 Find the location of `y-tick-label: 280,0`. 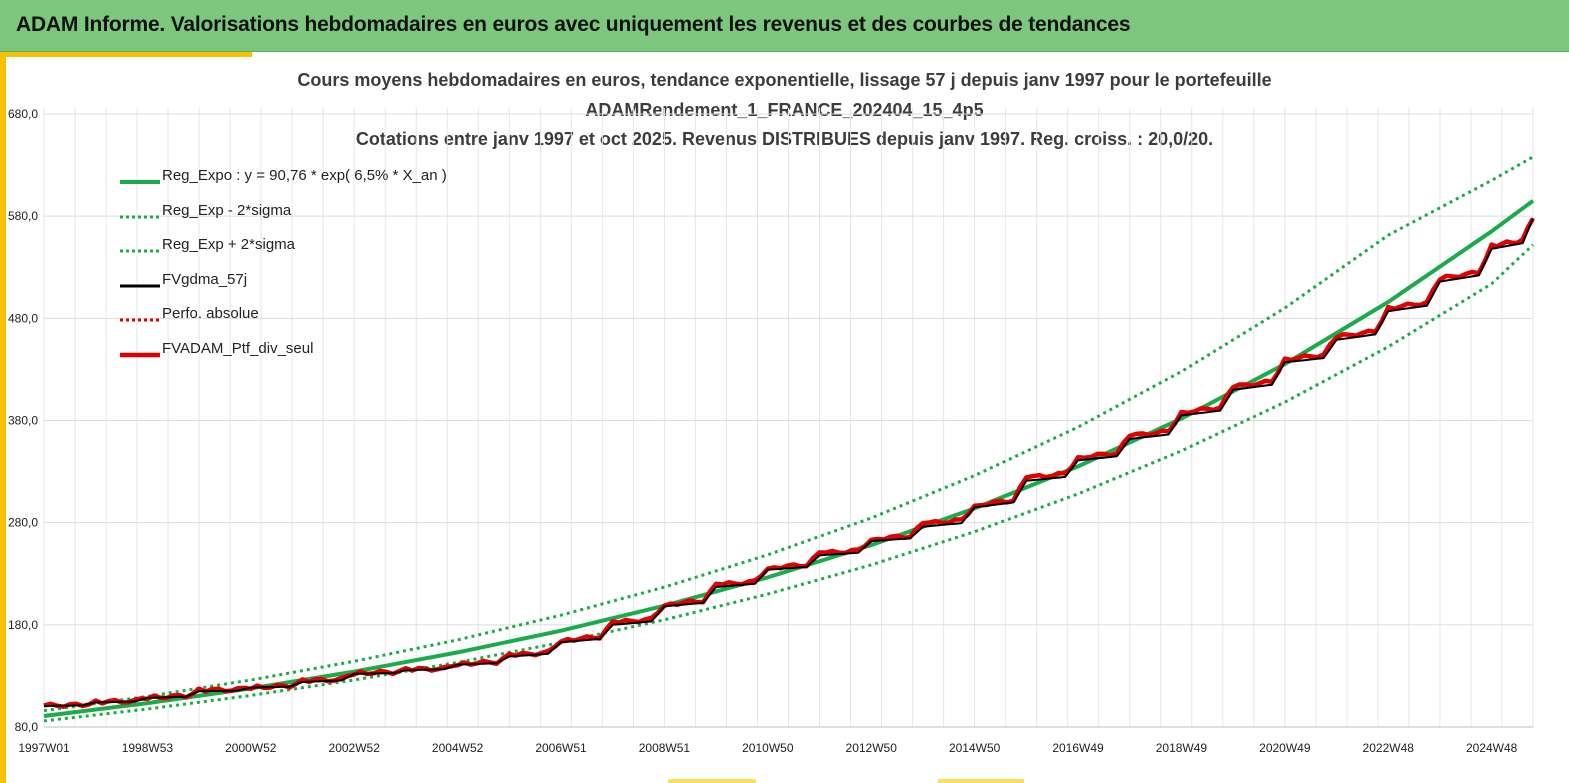

y-tick-label: 280,0 is located at coordinates (23, 523).